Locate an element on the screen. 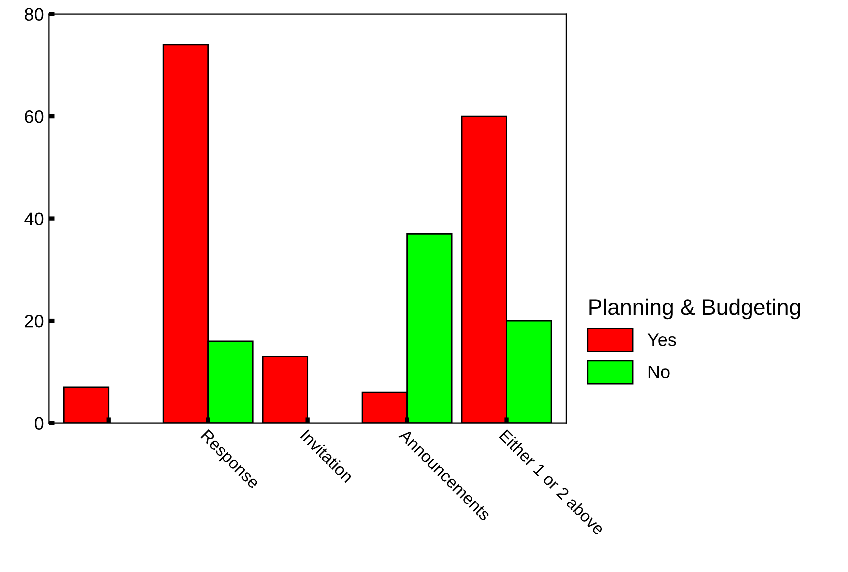 This screenshot has width=848, height=572. y-tick-label: 0 is located at coordinates (39, 423).